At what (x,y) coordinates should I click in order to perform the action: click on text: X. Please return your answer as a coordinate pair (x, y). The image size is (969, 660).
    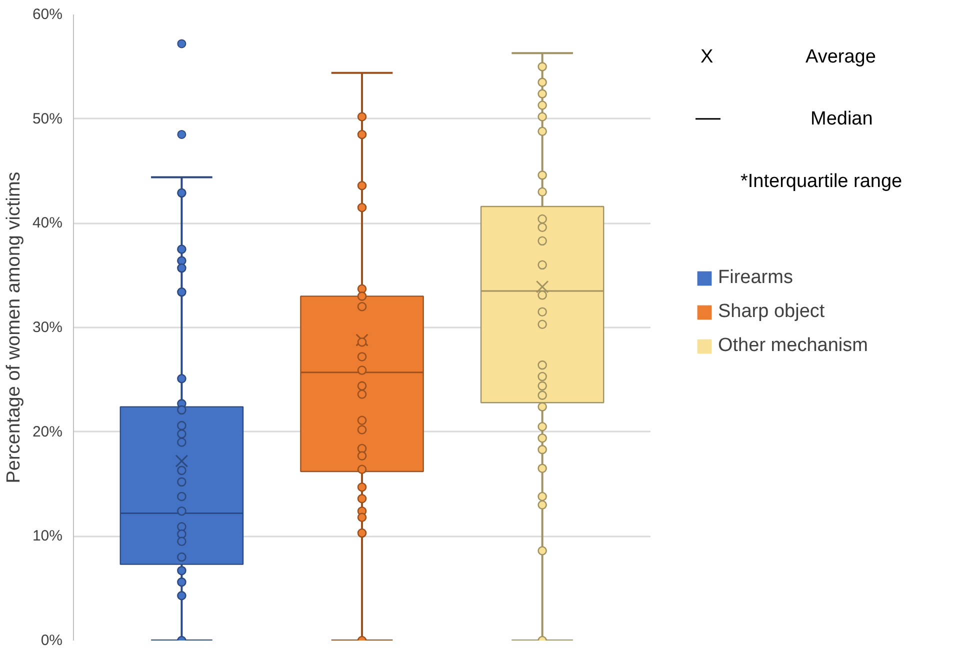
    Looking at the image, I should click on (707, 57).